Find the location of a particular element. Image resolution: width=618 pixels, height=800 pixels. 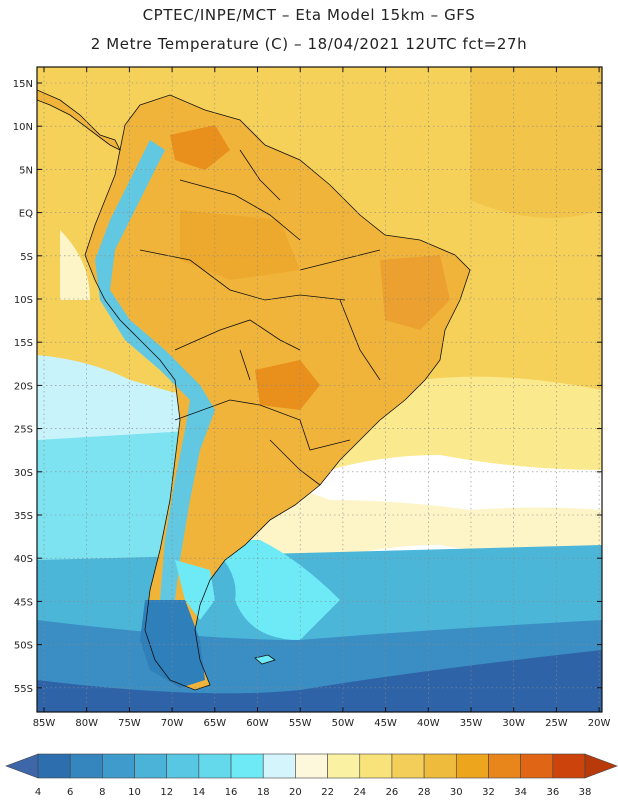

colorbar-label: 12 is located at coordinates (166, 792).